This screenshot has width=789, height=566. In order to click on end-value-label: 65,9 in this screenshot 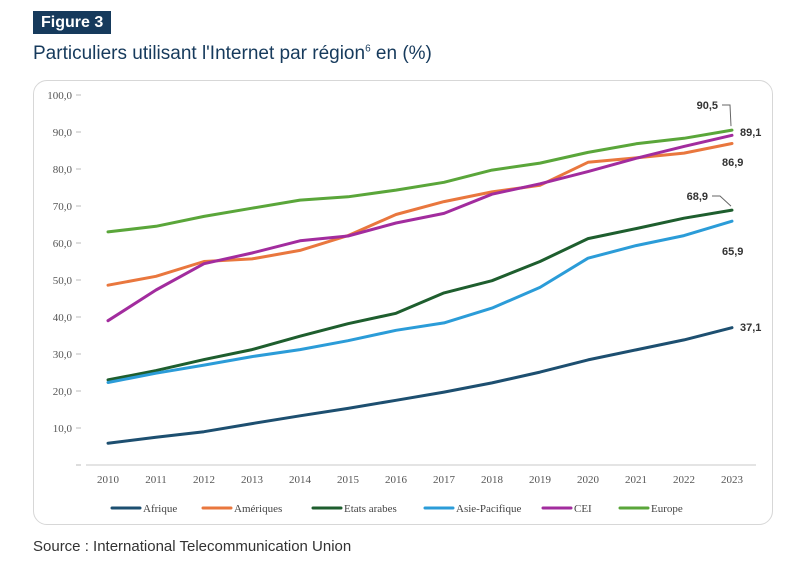, I will do `click(732, 252)`.